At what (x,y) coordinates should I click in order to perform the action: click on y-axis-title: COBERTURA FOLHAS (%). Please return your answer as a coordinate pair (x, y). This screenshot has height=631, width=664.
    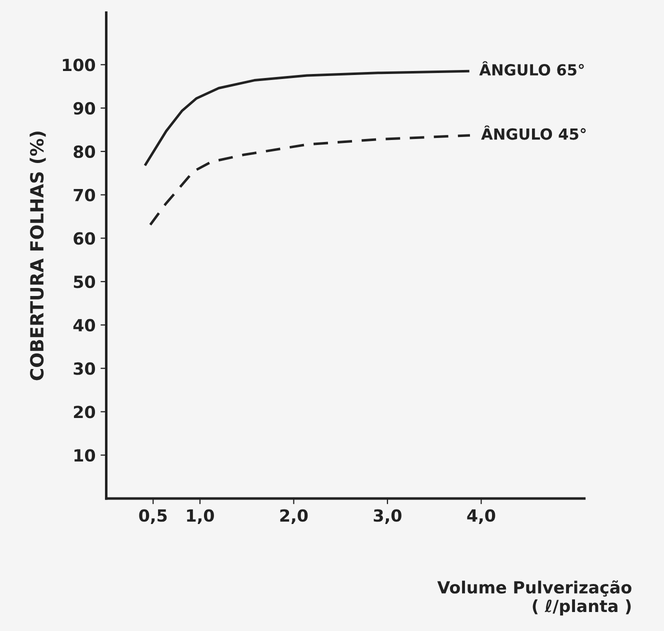
    Looking at the image, I should click on (38, 256).